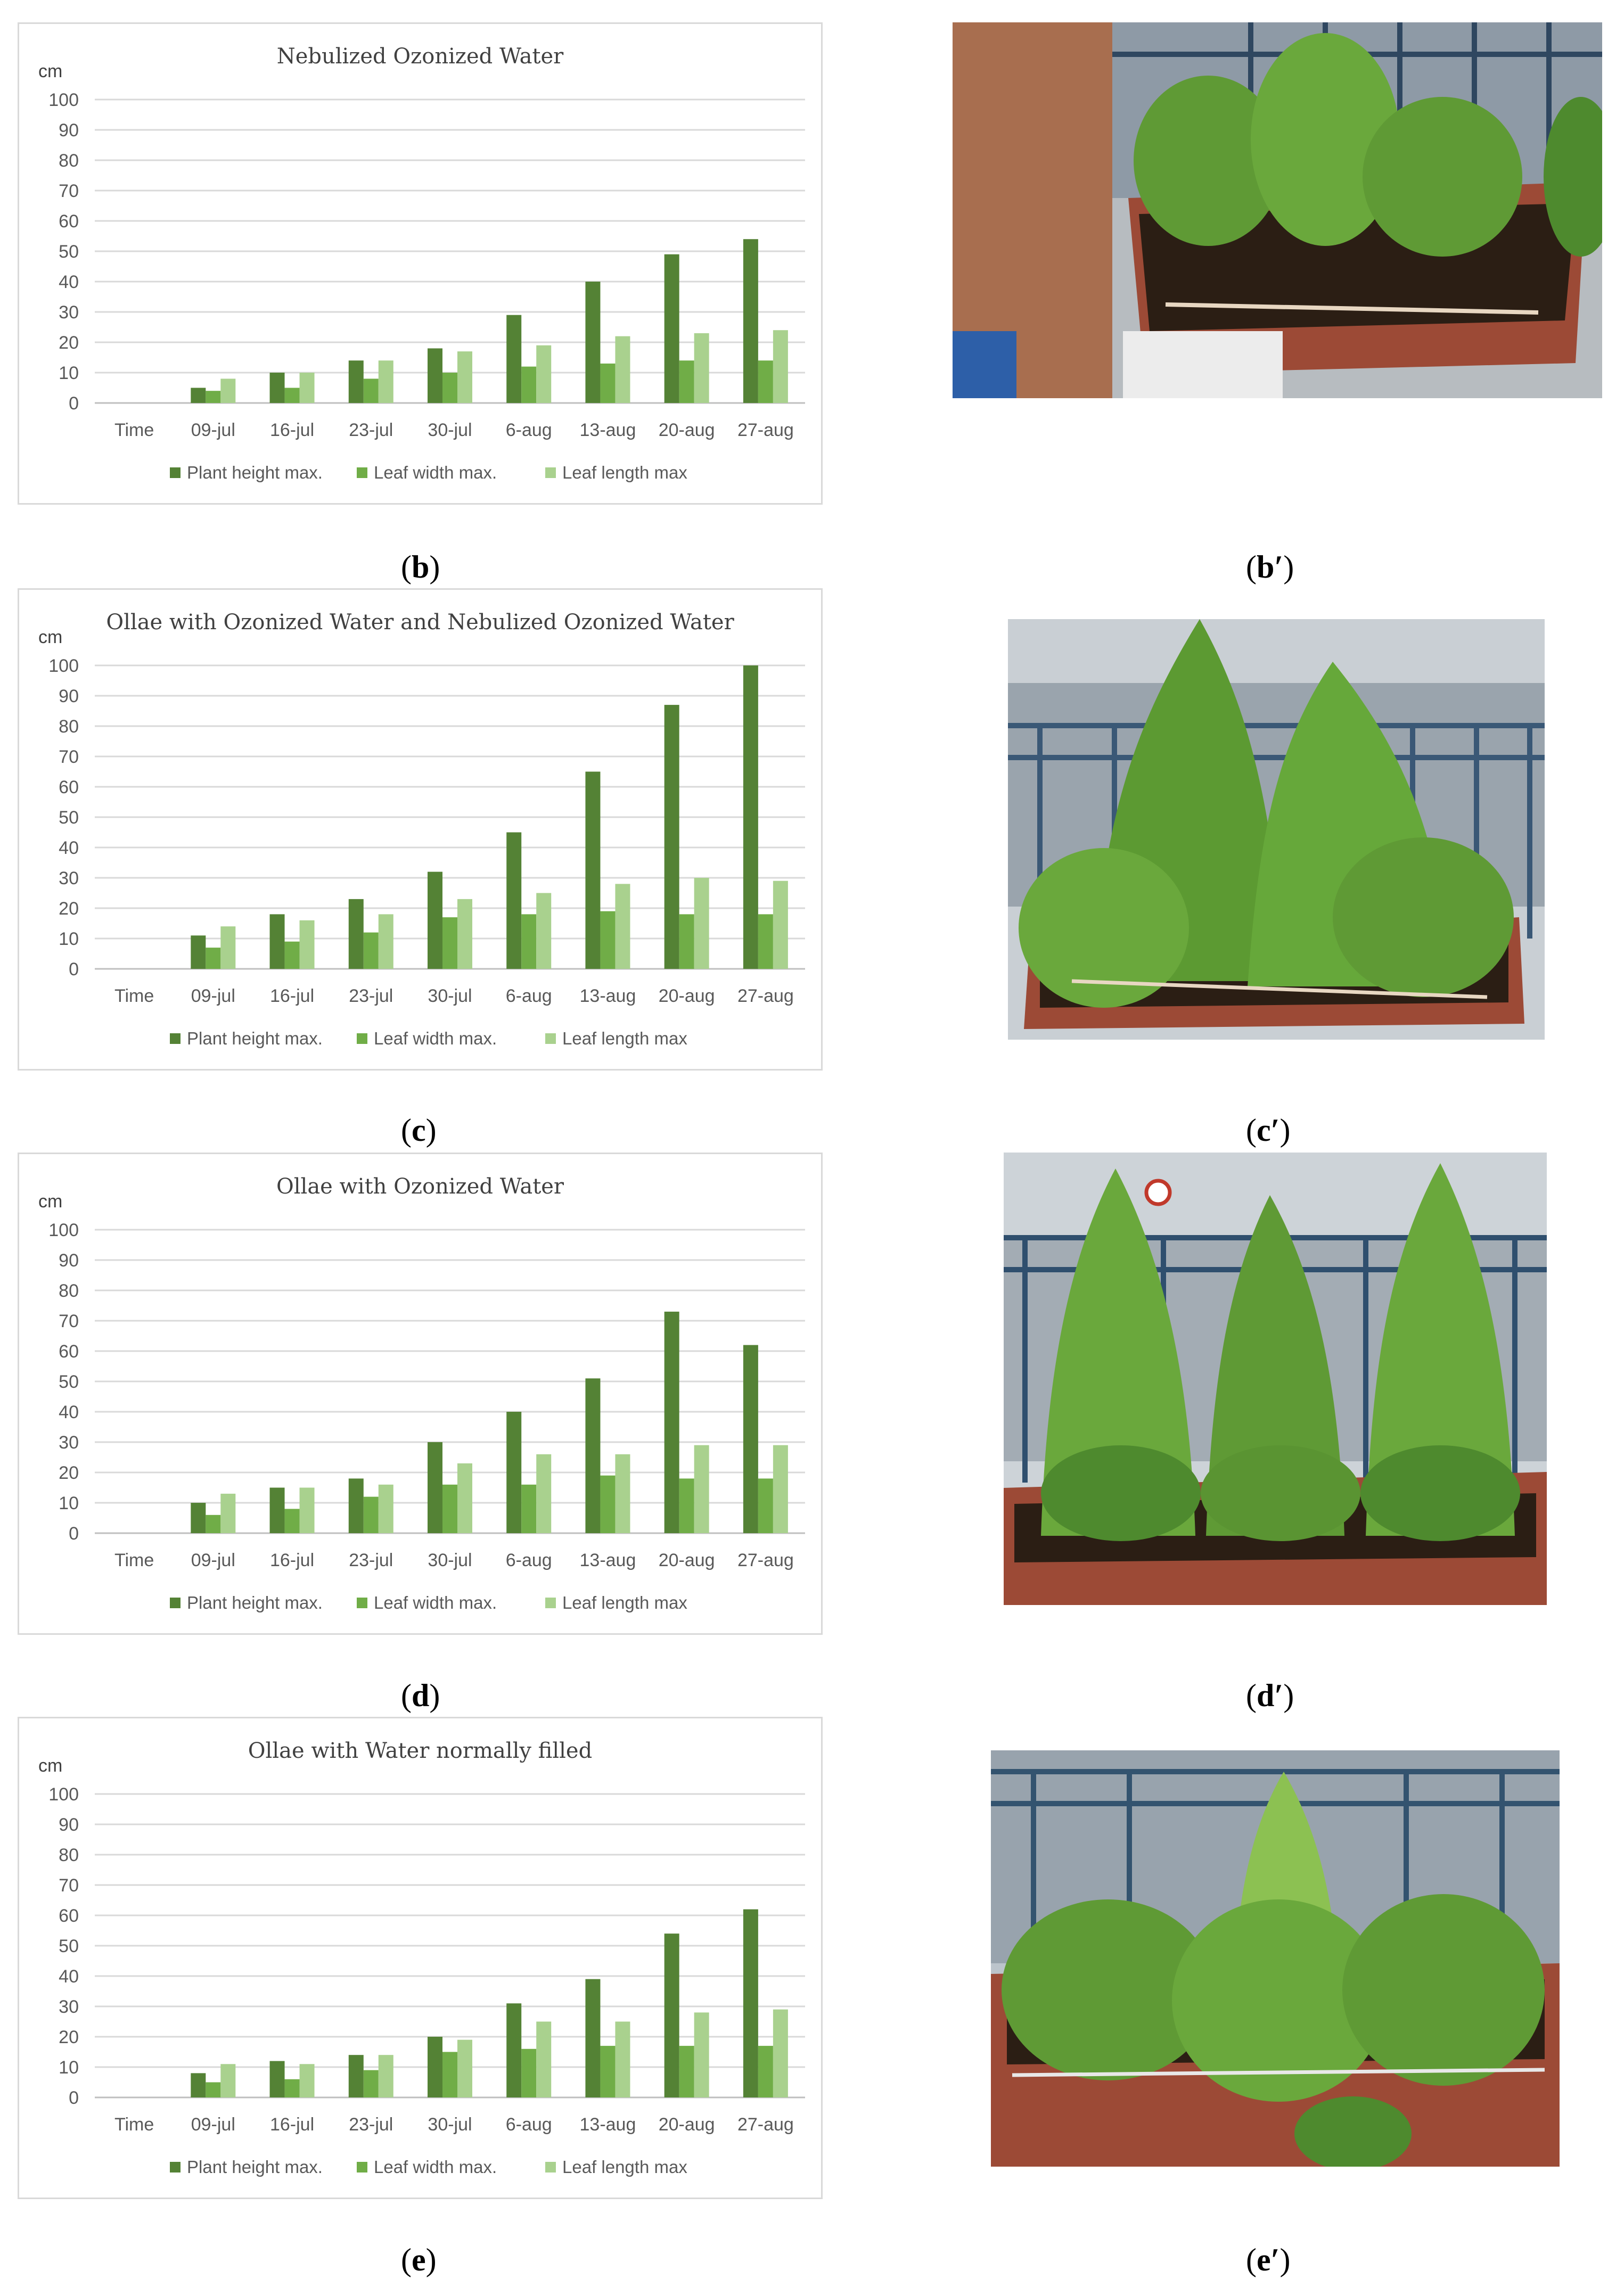 Image resolution: width=1616 pixels, height=2296 pixels. What do you see at coordinates (69, 2007) in the screenshot?
I see `y-tick-label: 30` at bounding box center [69, 2007].